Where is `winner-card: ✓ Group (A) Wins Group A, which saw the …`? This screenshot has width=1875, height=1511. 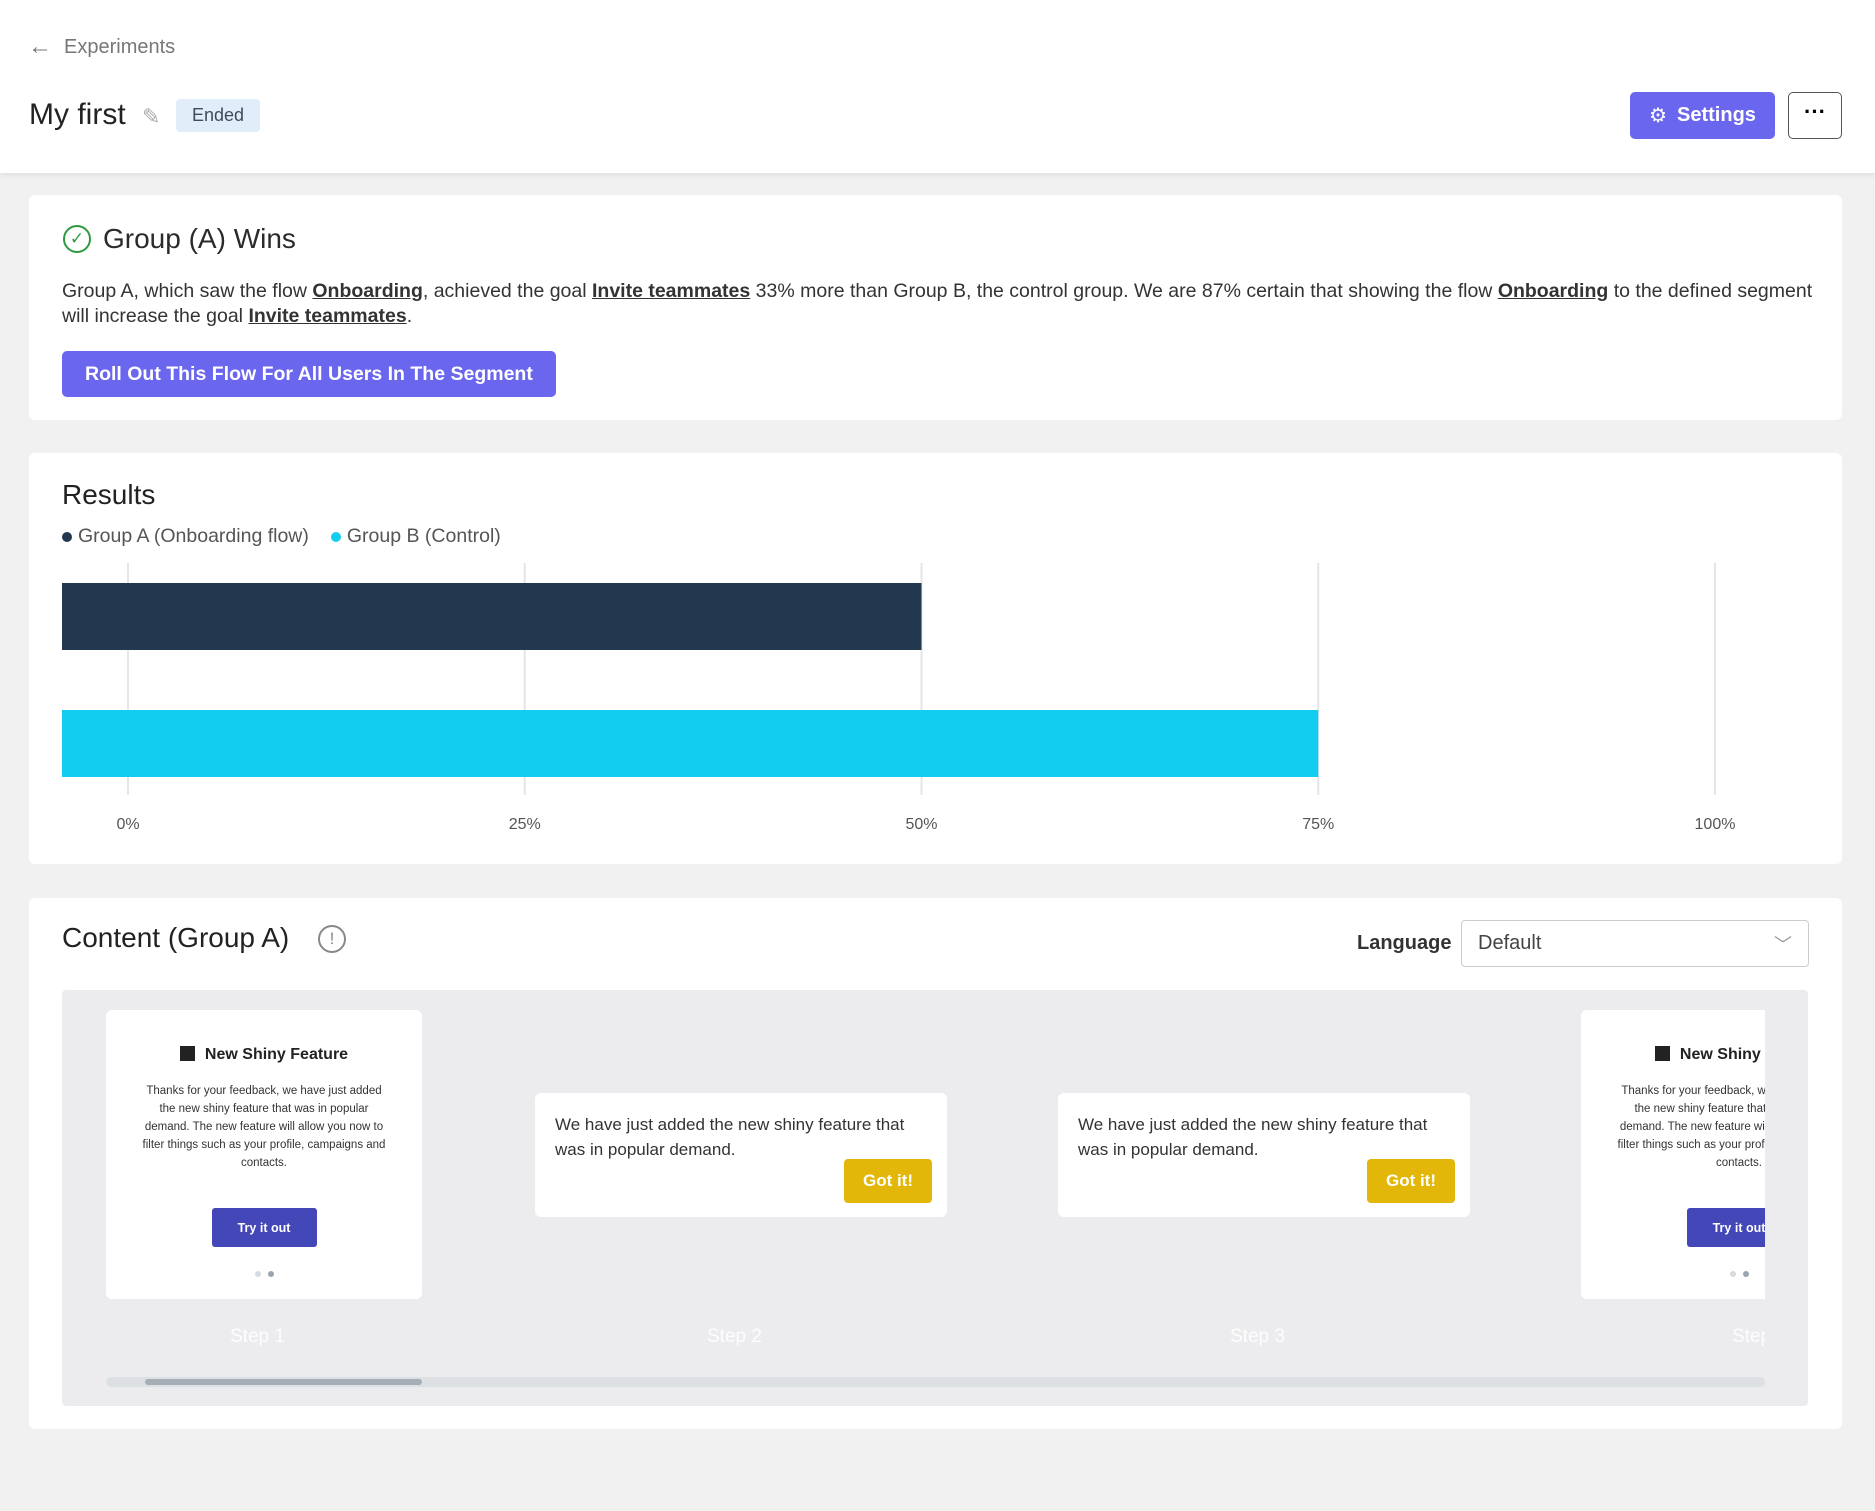 winner-card: ✓ Group (A) Wins Group A, which saw the … is located at coordinates (935, 307).